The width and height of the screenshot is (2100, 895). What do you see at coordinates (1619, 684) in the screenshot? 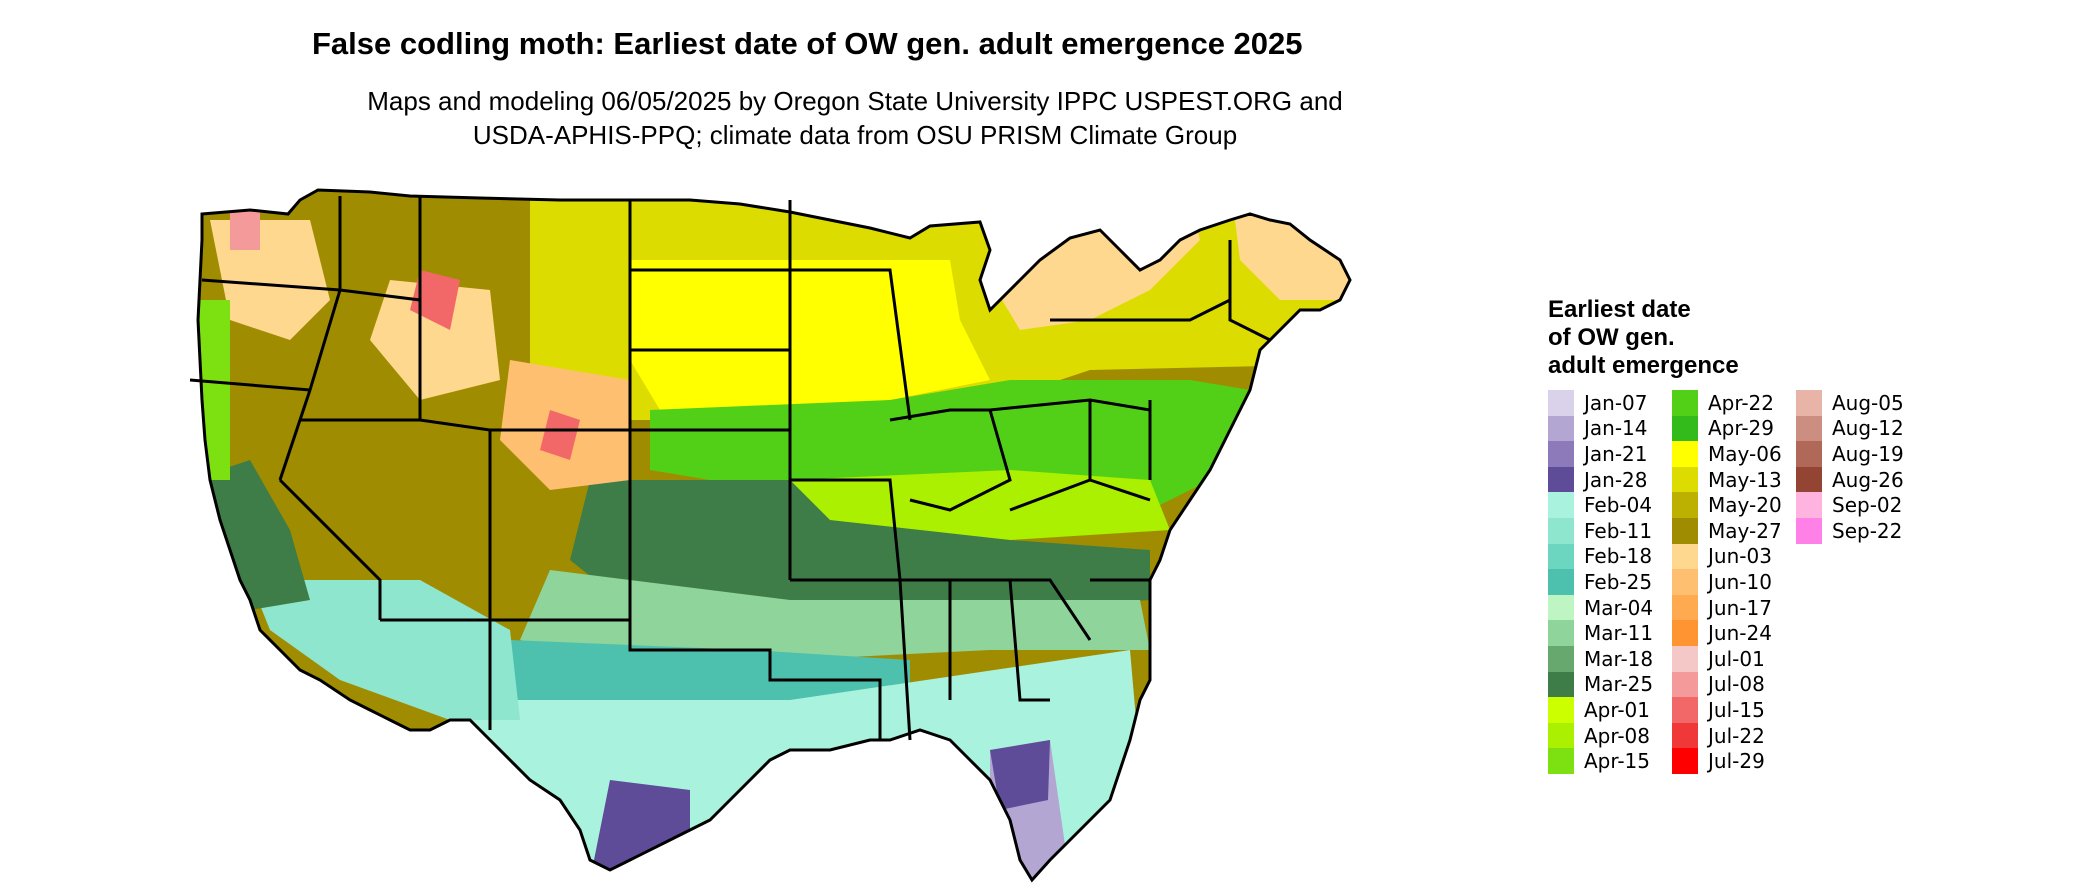
I see `legend-label: Mar-25` at bounding box center [1619, 684].